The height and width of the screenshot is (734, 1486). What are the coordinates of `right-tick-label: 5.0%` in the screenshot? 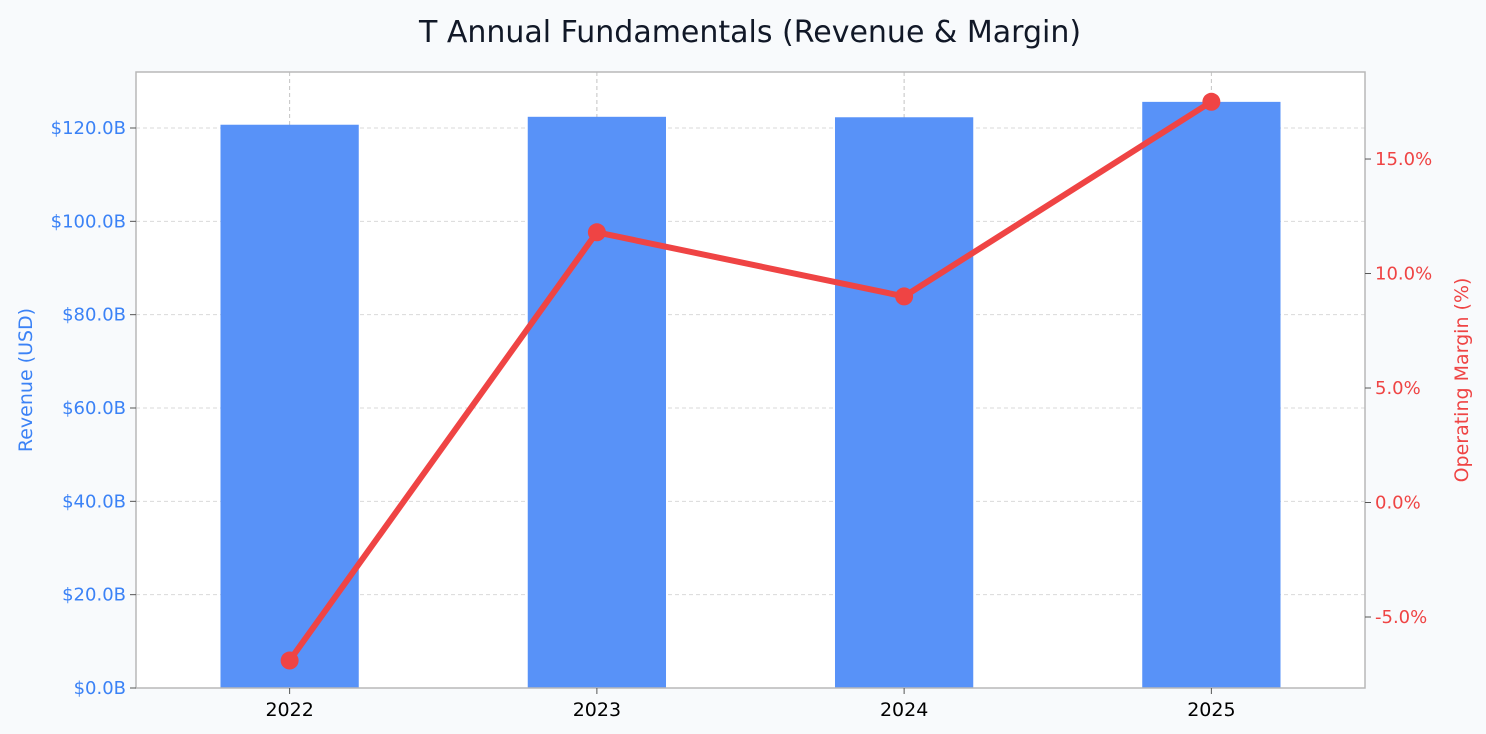 It's located at (1398, 388).